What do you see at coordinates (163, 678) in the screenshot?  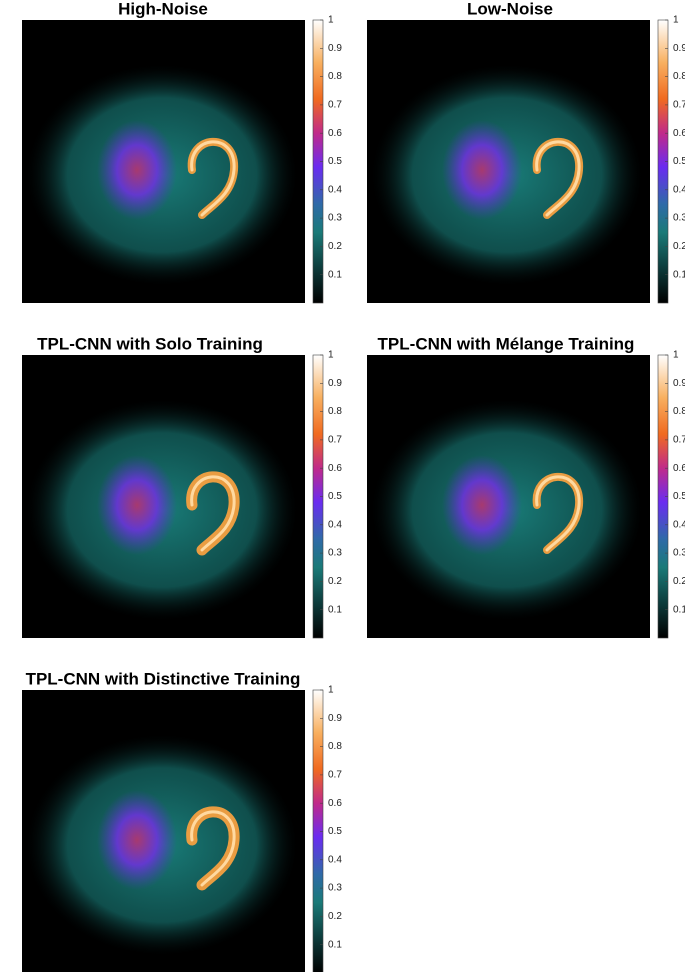 I see `panel-title: TPL-CNN with Distinctive Training` at bounding box center [163, 678].